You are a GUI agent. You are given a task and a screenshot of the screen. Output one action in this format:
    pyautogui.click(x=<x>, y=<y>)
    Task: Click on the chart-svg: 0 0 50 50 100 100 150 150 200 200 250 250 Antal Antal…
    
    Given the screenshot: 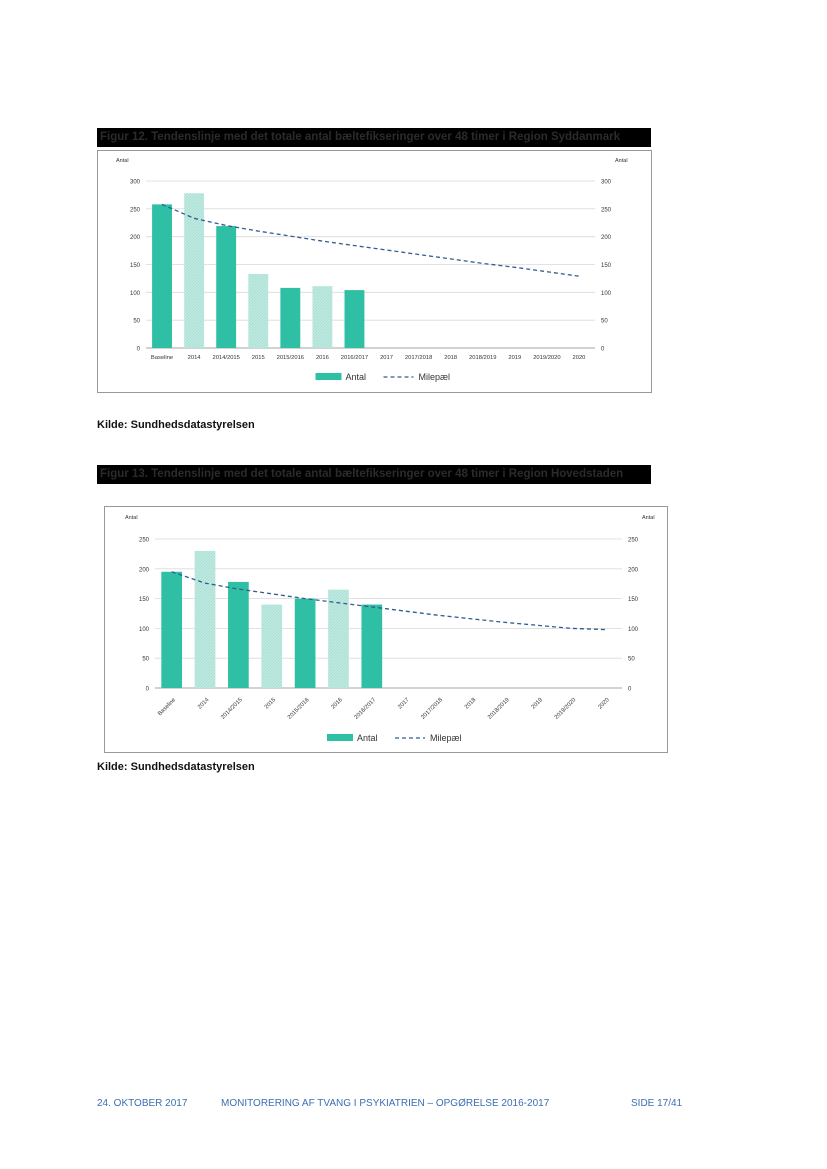 What is the action you would take?
    pyautogui.click(x=390, y=629)
    